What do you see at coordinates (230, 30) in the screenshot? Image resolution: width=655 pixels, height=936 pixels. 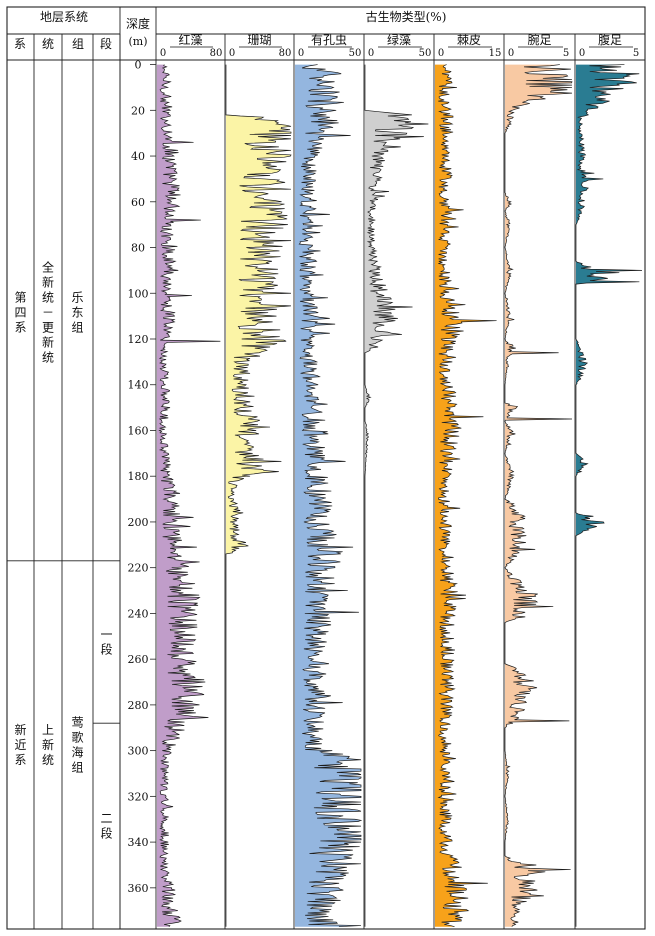 I see `header-labels: 地层系统 系 统 组 段 深度 (m) 古生物类型(%)` at bounding box center [230, 30].